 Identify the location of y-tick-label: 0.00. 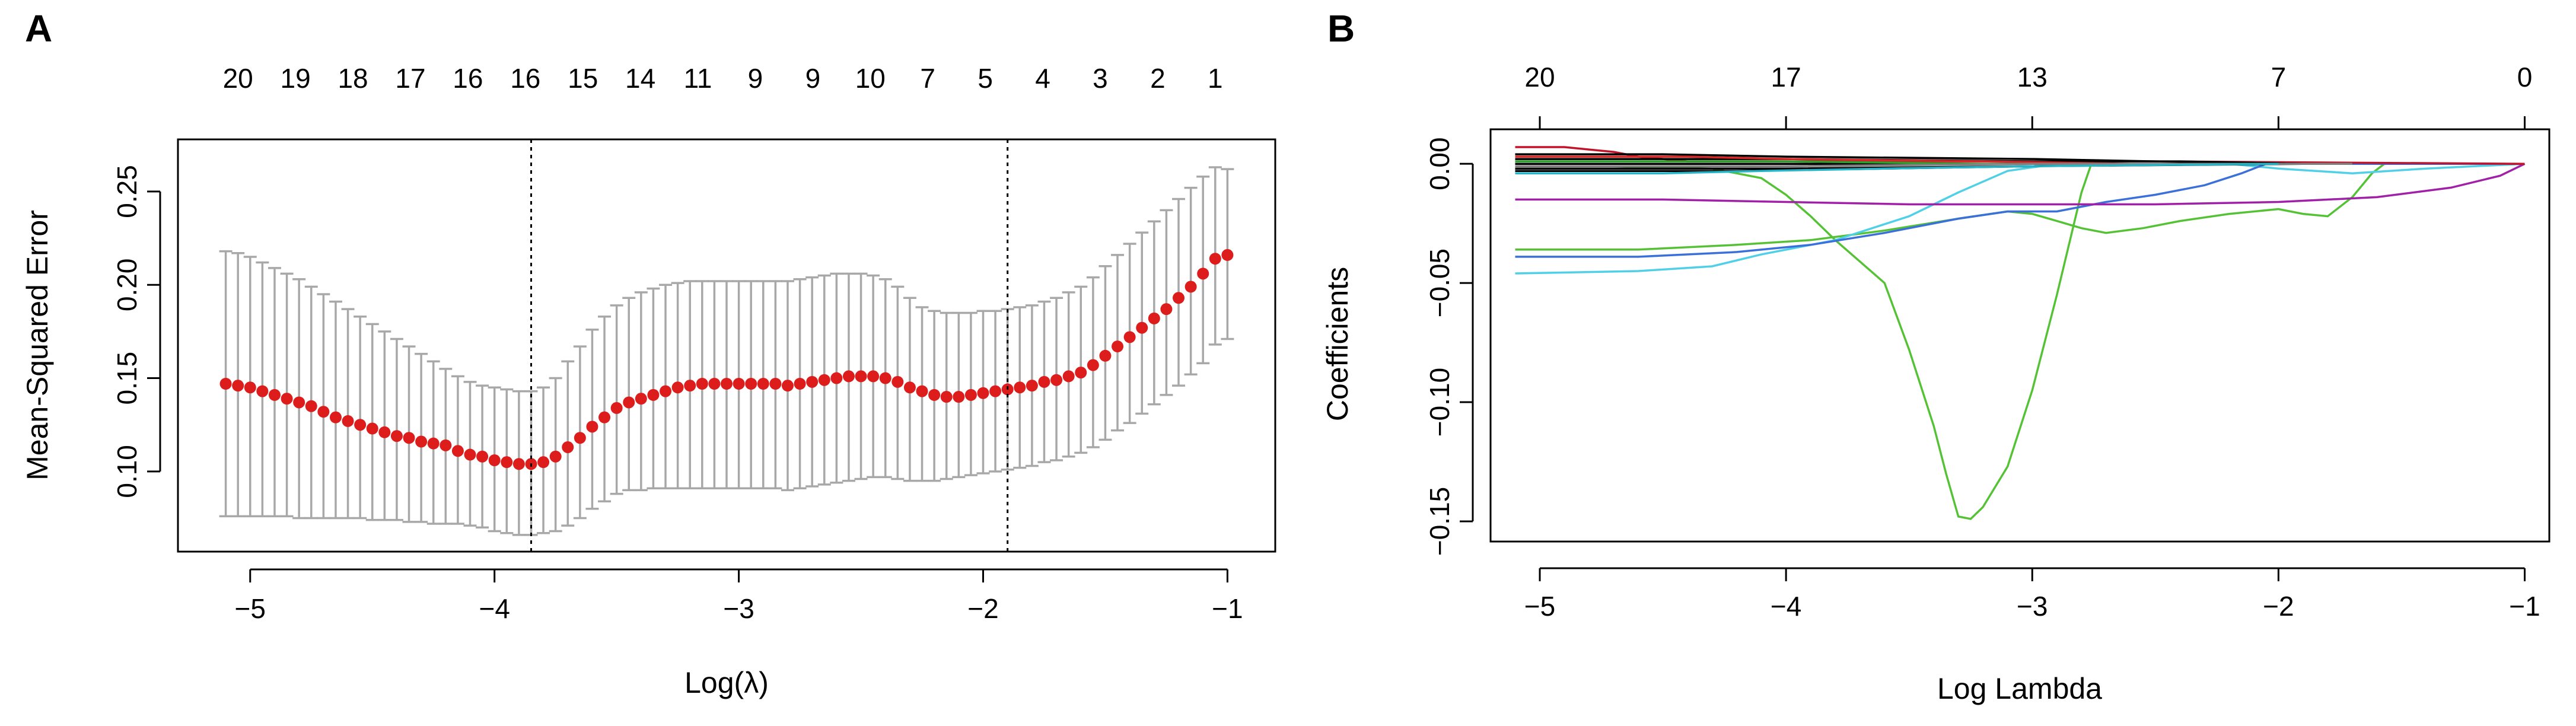
(1439, 163).